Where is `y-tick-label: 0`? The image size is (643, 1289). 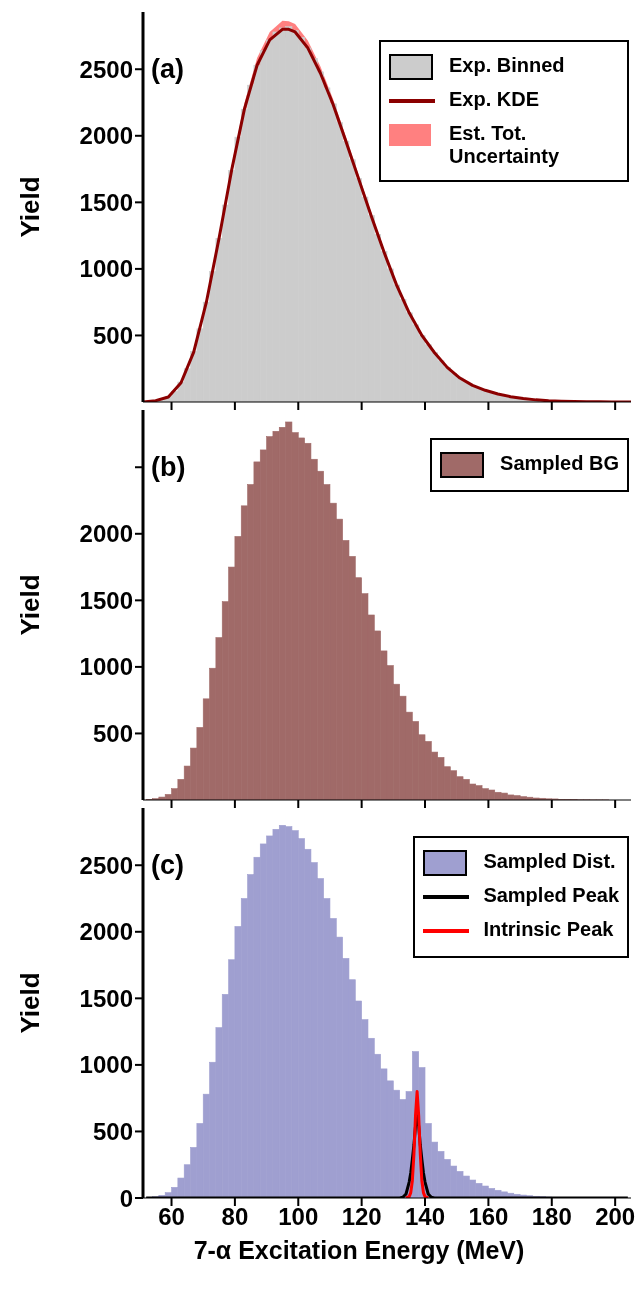
y-tick-label: 0 is located at coordinates (126, 1198).